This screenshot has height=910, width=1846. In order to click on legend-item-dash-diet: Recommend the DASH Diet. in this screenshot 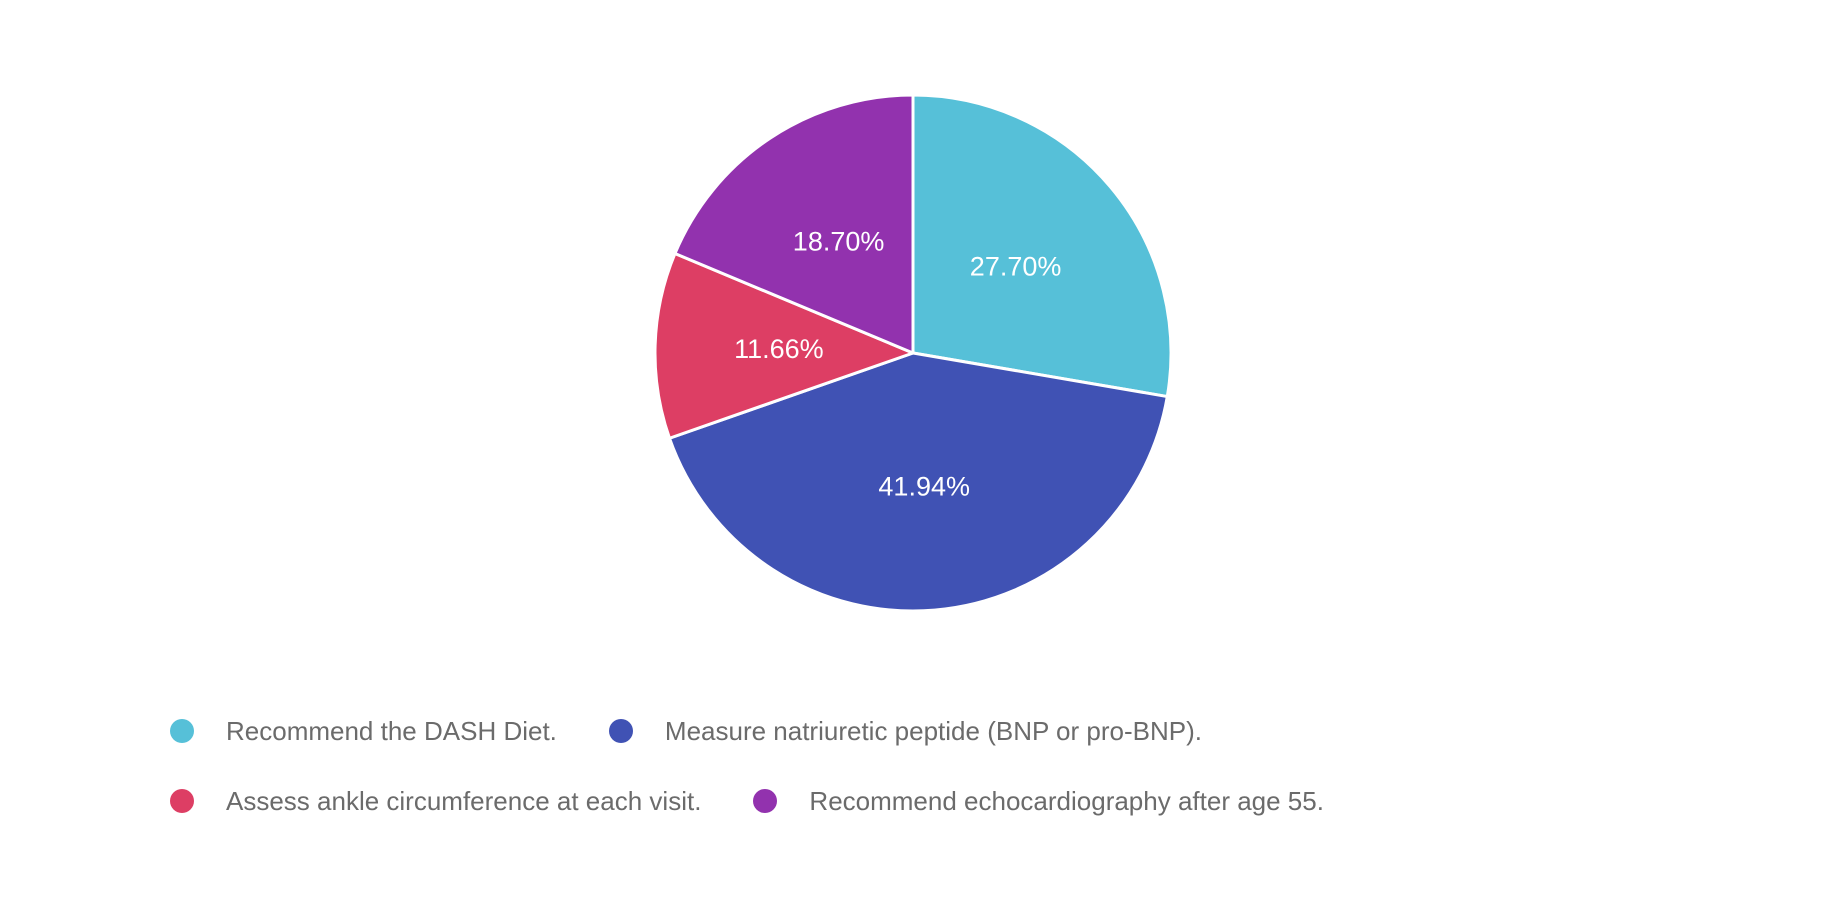, I will do `click(363, 731)`.